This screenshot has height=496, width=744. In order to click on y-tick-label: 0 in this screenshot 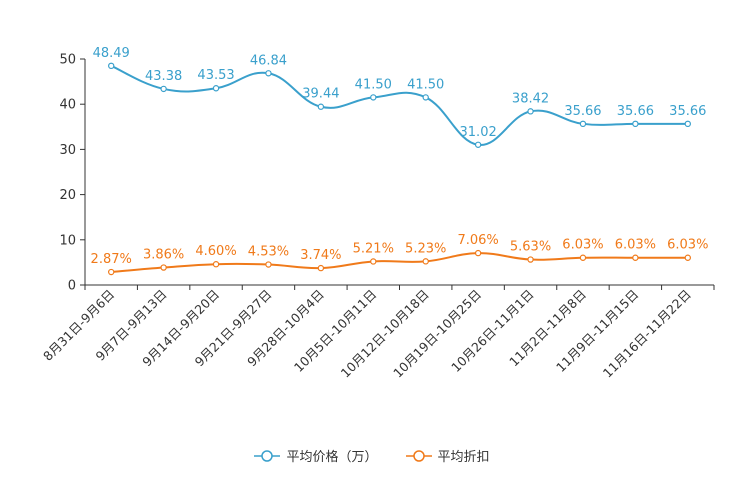, I will do `click(72, 286)`.